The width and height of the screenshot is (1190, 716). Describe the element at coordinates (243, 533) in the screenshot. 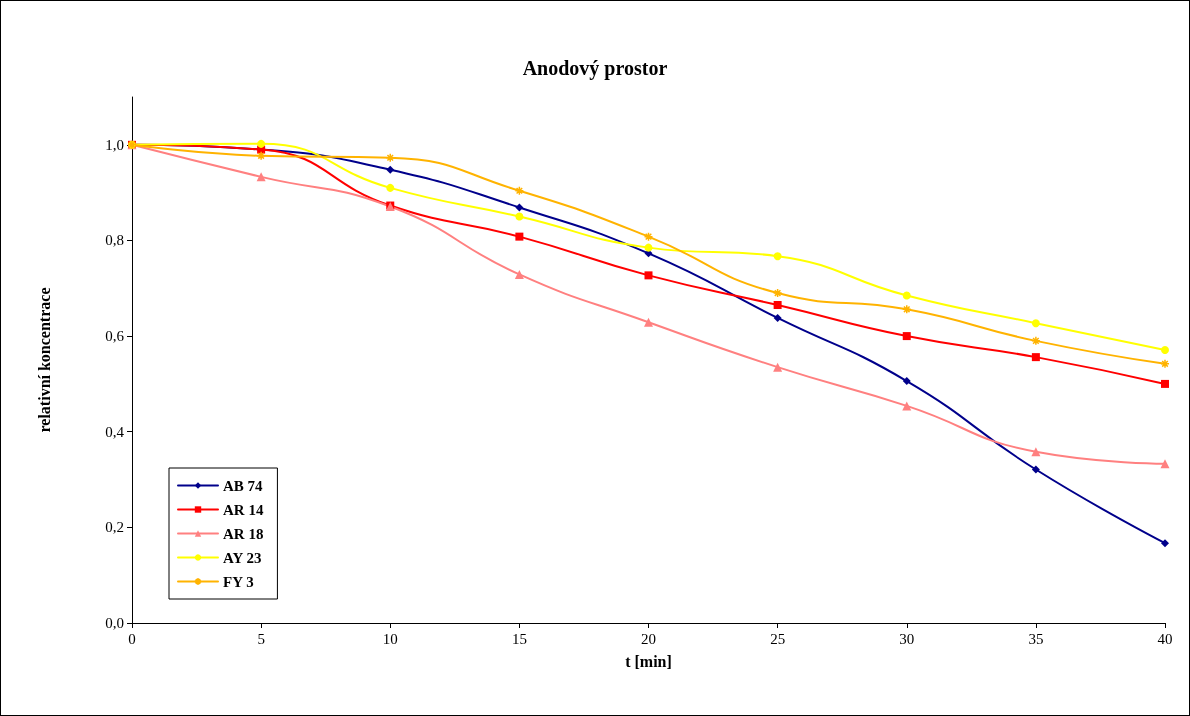

I see `legend-label: AR 18` at that location.